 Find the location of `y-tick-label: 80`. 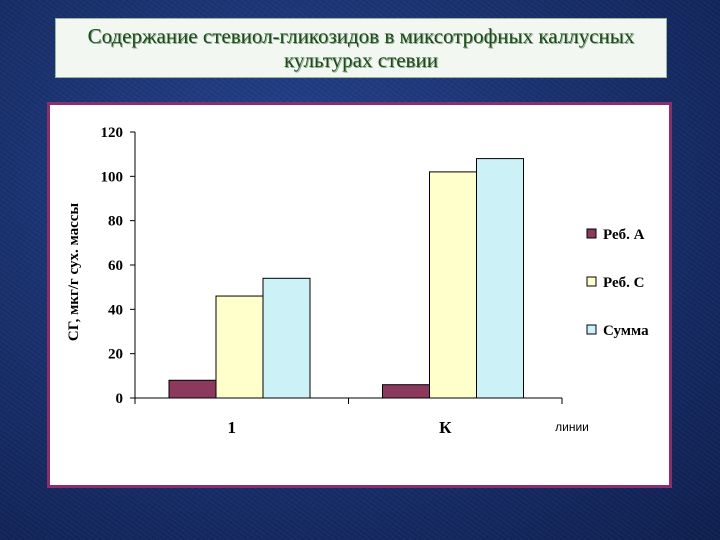

y-tick-label: 80 is located at coordinates (115, 222).